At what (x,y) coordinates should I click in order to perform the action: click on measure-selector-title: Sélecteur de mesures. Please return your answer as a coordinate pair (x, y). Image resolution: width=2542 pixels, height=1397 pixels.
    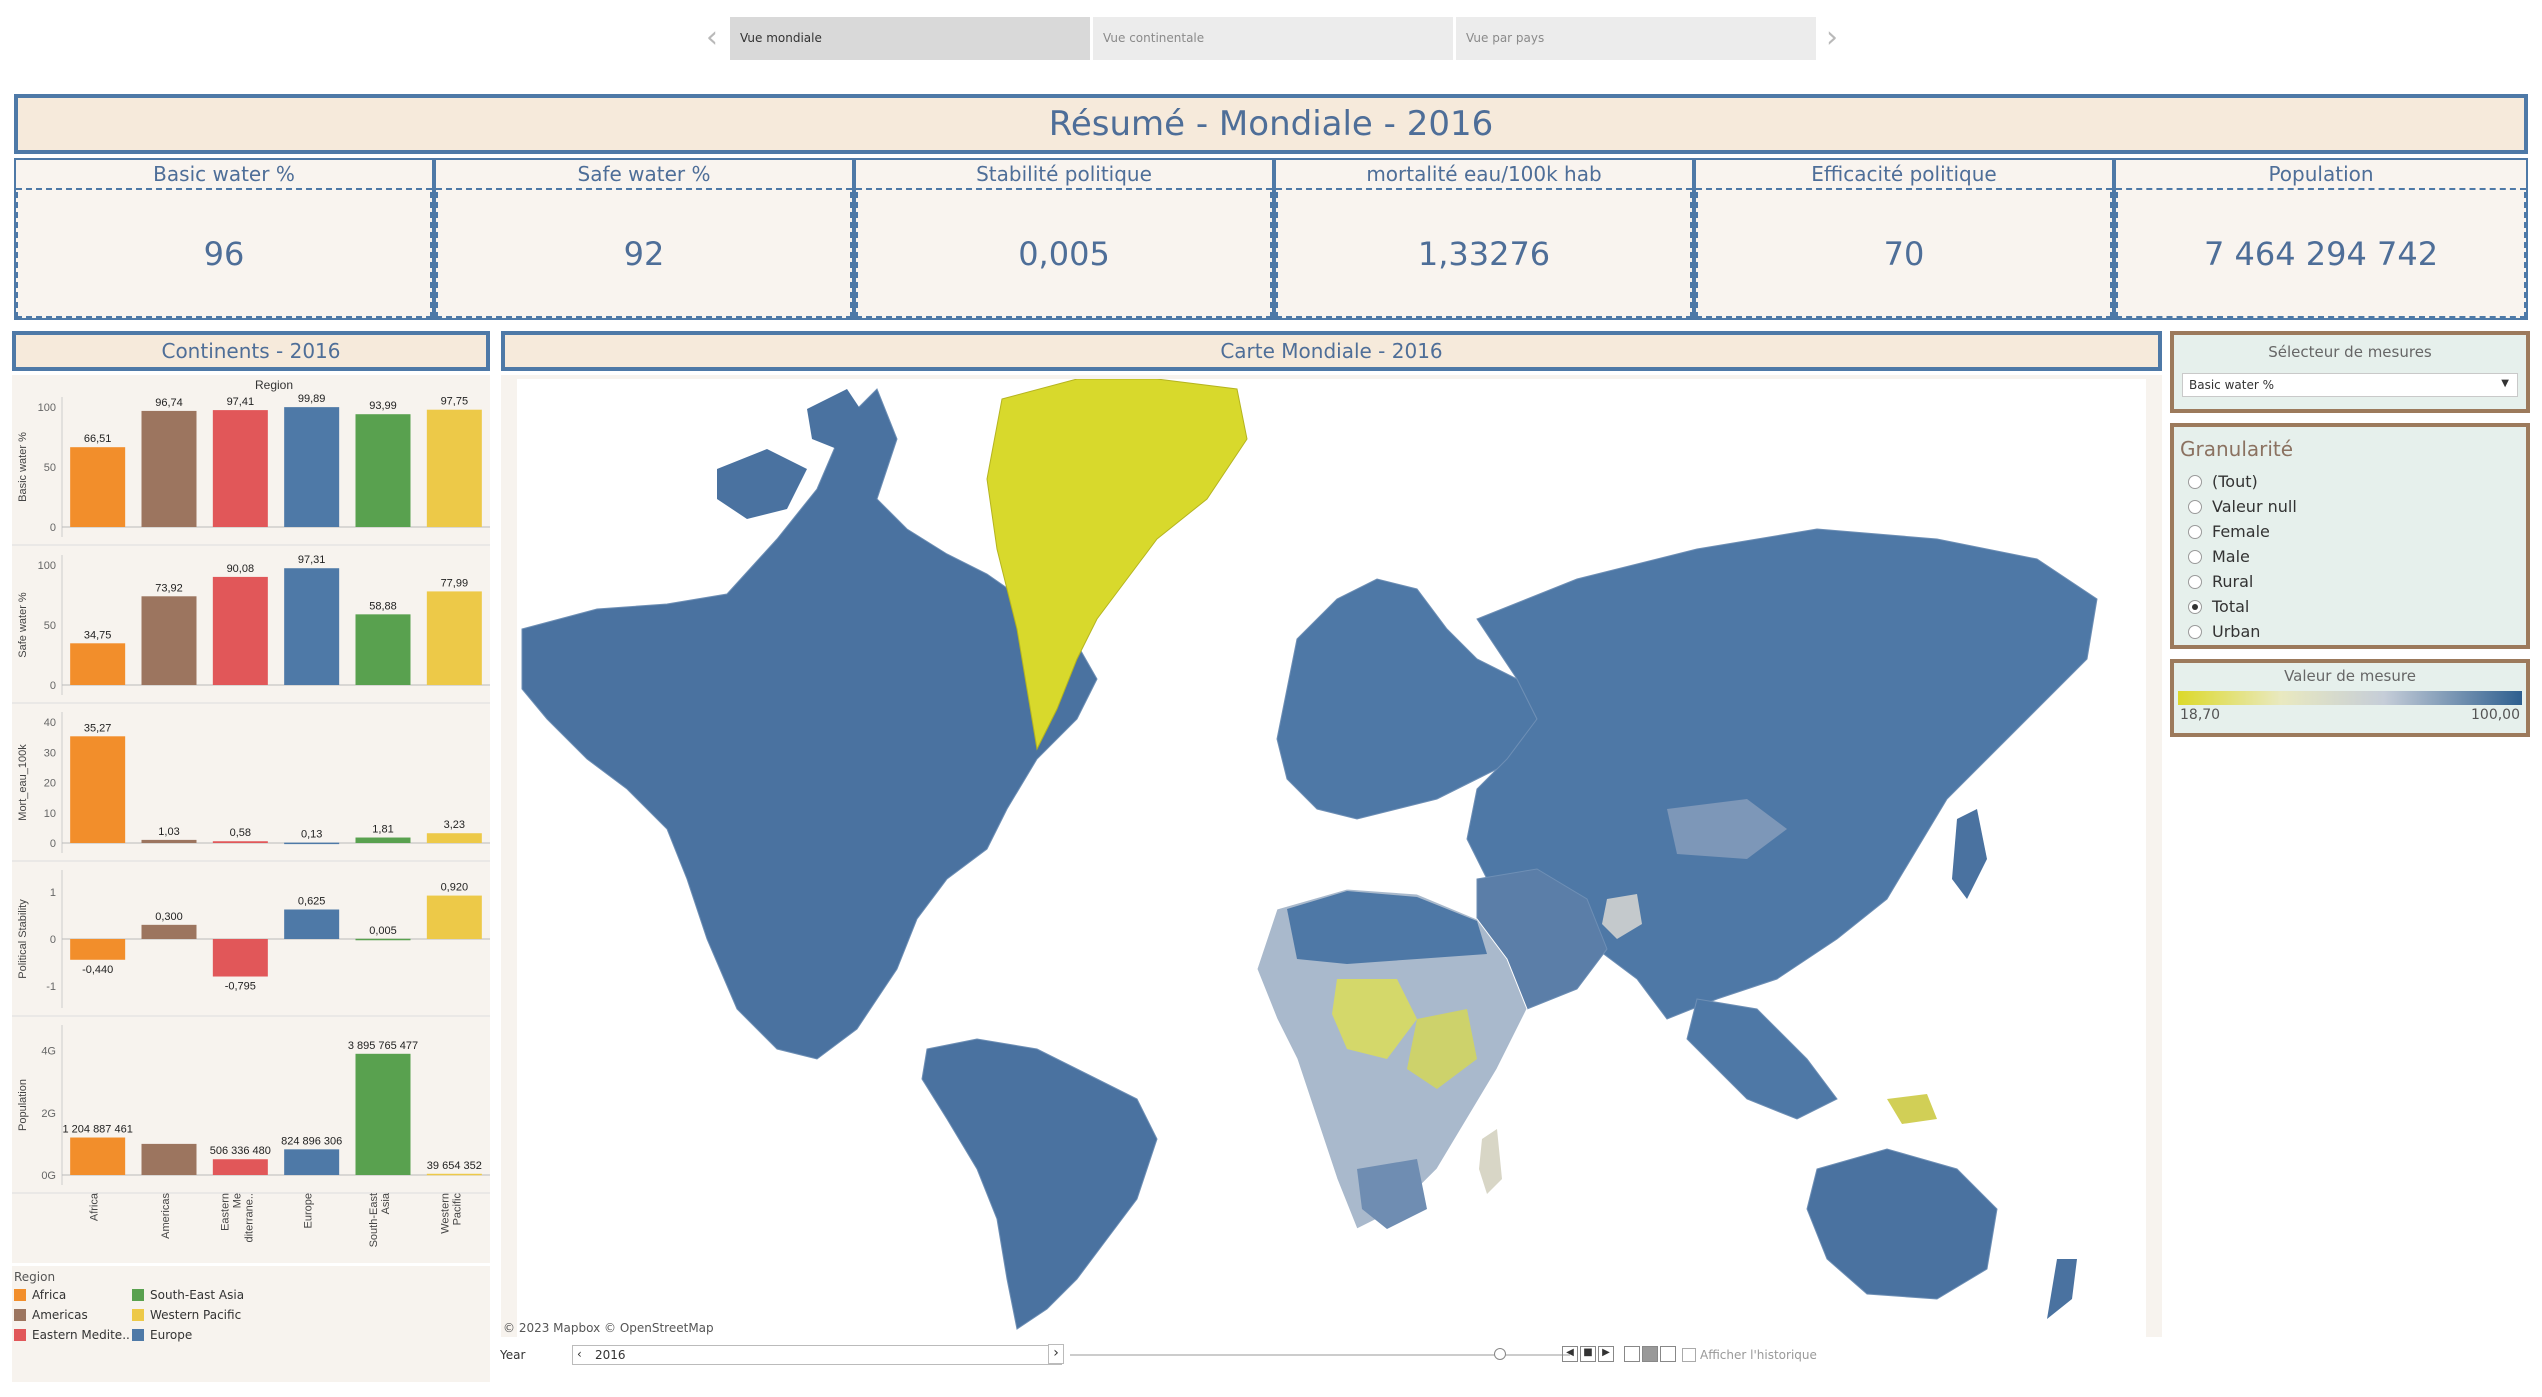
    Looking at the image, I should click on (2350, 352).